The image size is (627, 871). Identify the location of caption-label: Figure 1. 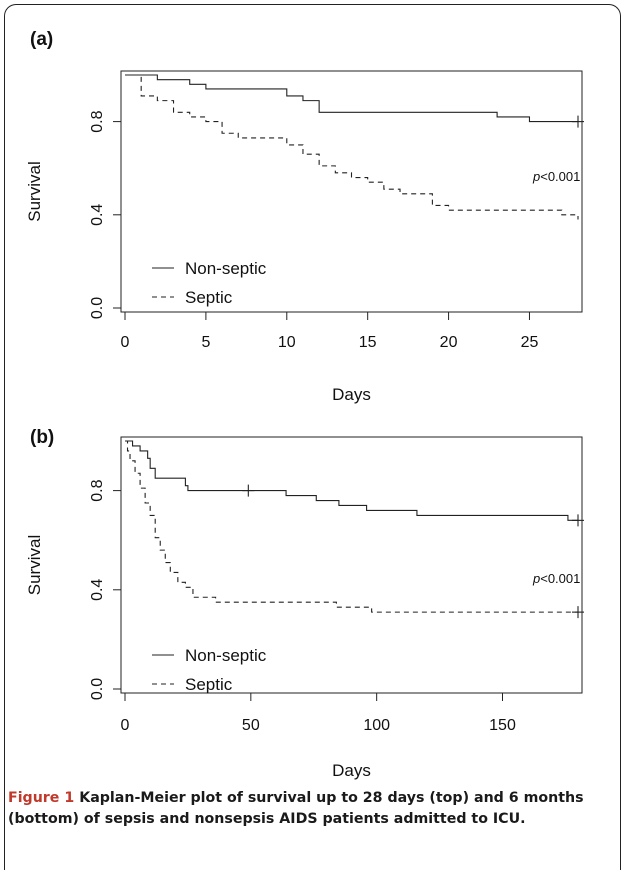
(41, 798).